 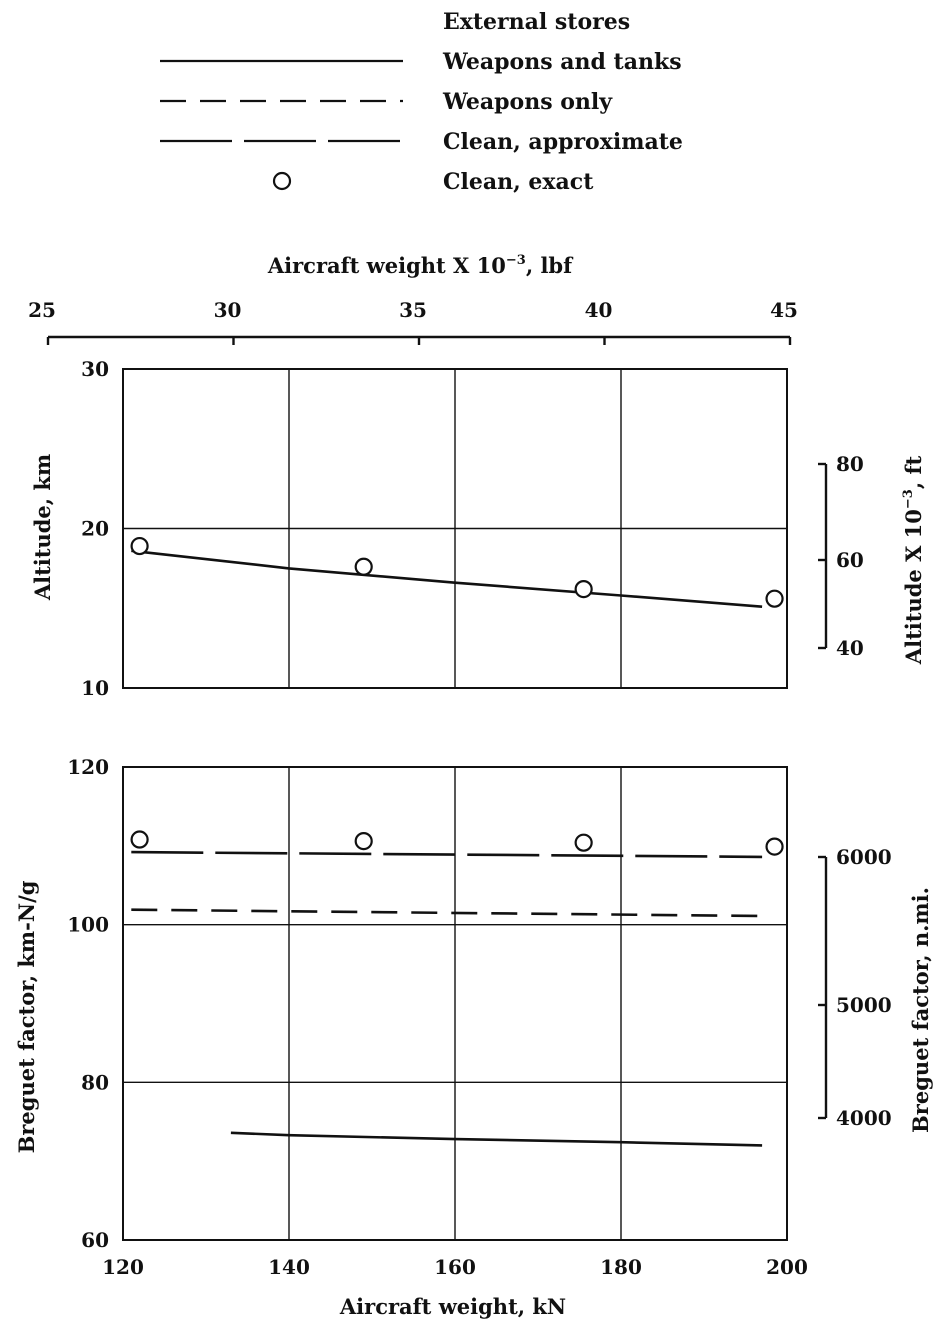 I want to click on top-axis-tick-label: 30, so click(x=228, y=310).